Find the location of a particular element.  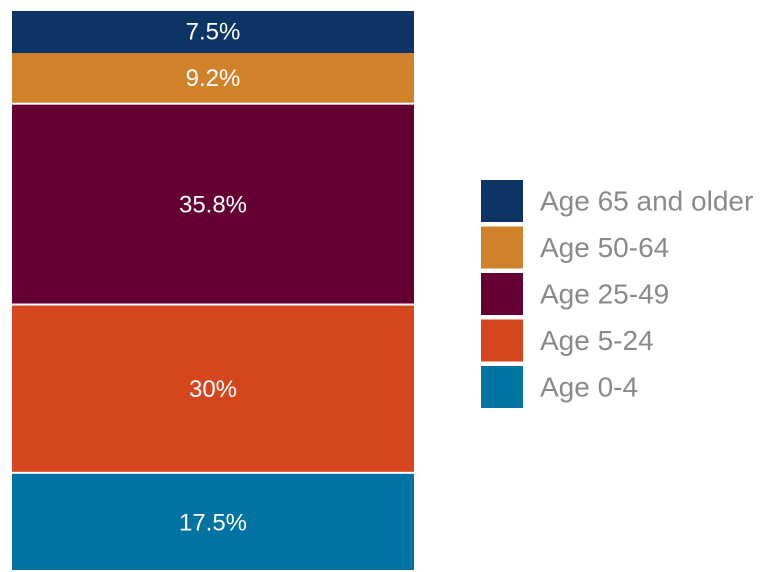

value-label: 35.8% is located at coordinates (213, 204).